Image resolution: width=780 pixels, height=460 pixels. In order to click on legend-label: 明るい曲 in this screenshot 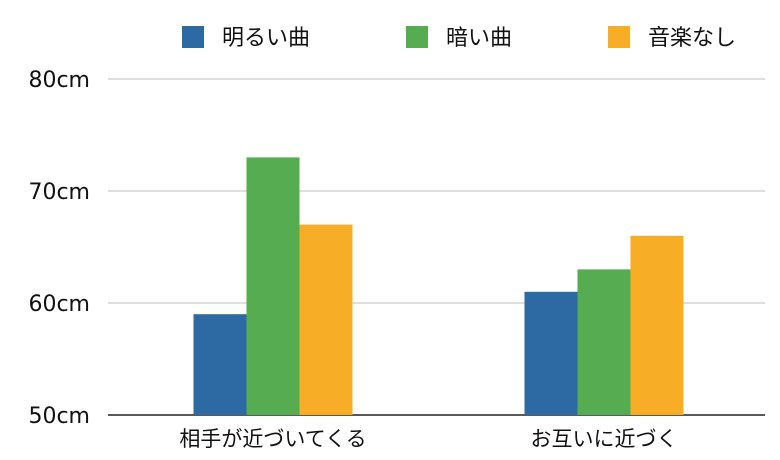, I will do `click(266, 38)`.